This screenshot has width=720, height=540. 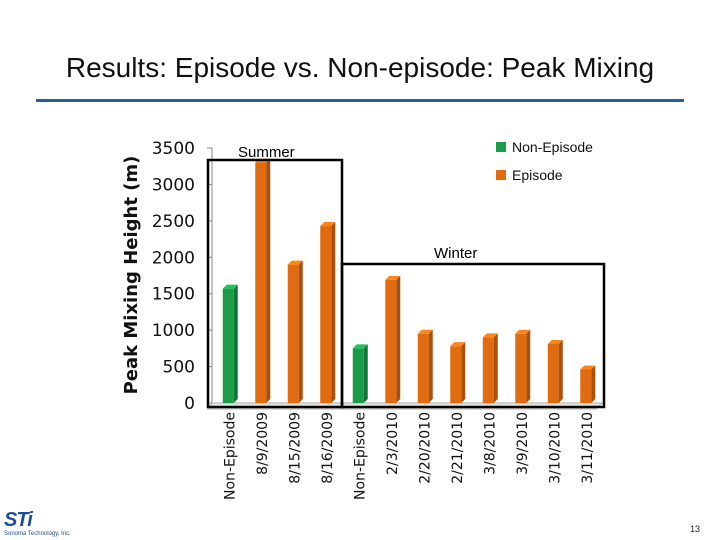 What do you see at coordinates (537, 175) in the screenshot?
I see `legend-label: Episode` at bounding box center [537, 175].